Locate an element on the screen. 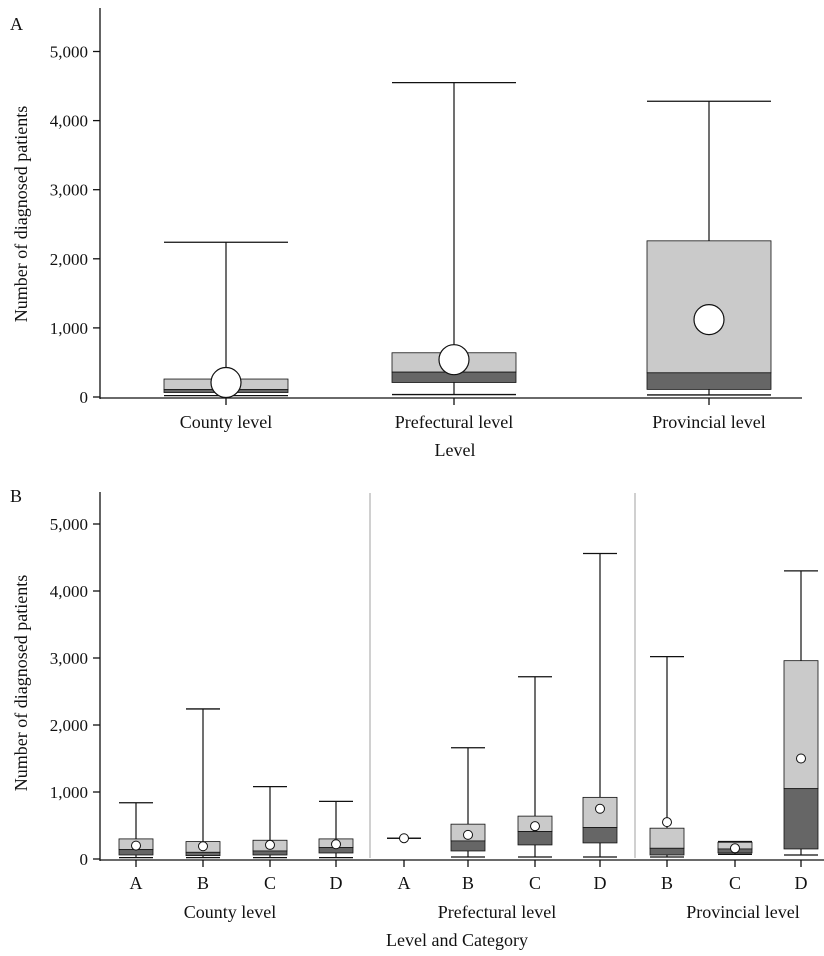  panel-b-x-axis-label: Level and Category is located at coordinates (457, 940).